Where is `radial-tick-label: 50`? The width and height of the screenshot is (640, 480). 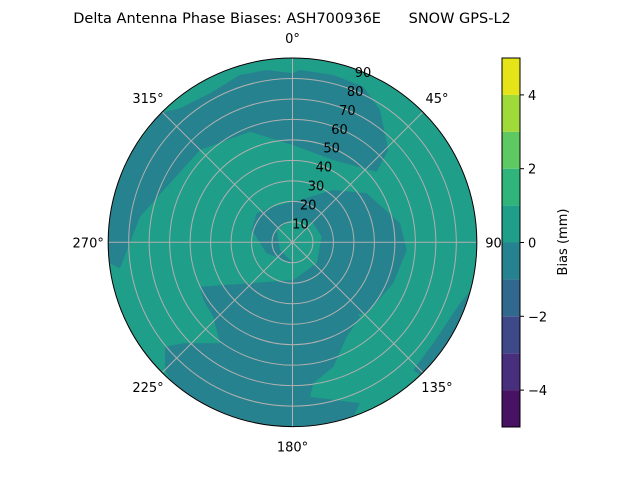
radial-tick-label: 50 is located at coordinates (331, 149).